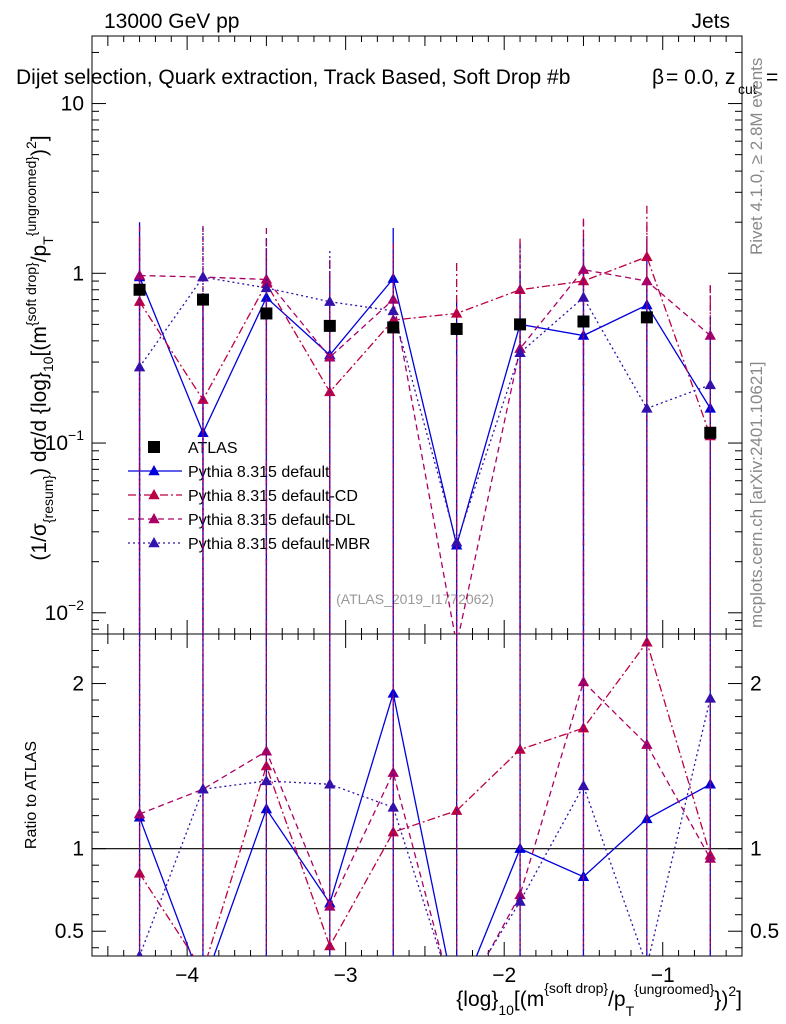  Describe the element at coordinates (756, 495) in the screenshot. I see `mcplots-label: mcplots.cern.ch [arXiv:2401.10621]` at that location.